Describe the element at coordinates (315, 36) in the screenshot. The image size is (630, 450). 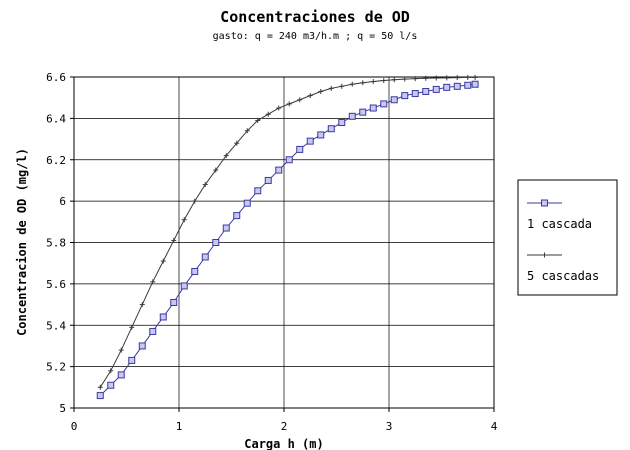
I see `chart-subtitle: gasto: q = 240 m3/h.m ; q = 50 l/s` at that location.